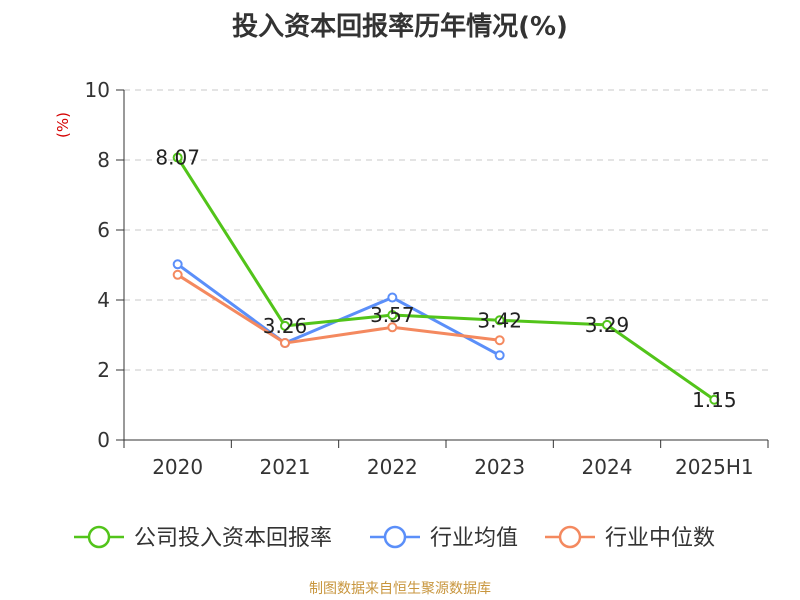 The image size is (800, 600). Describe the element at coordinates (177, 467) in the screenshot. I see `x-tick-label: 2020` at that location.